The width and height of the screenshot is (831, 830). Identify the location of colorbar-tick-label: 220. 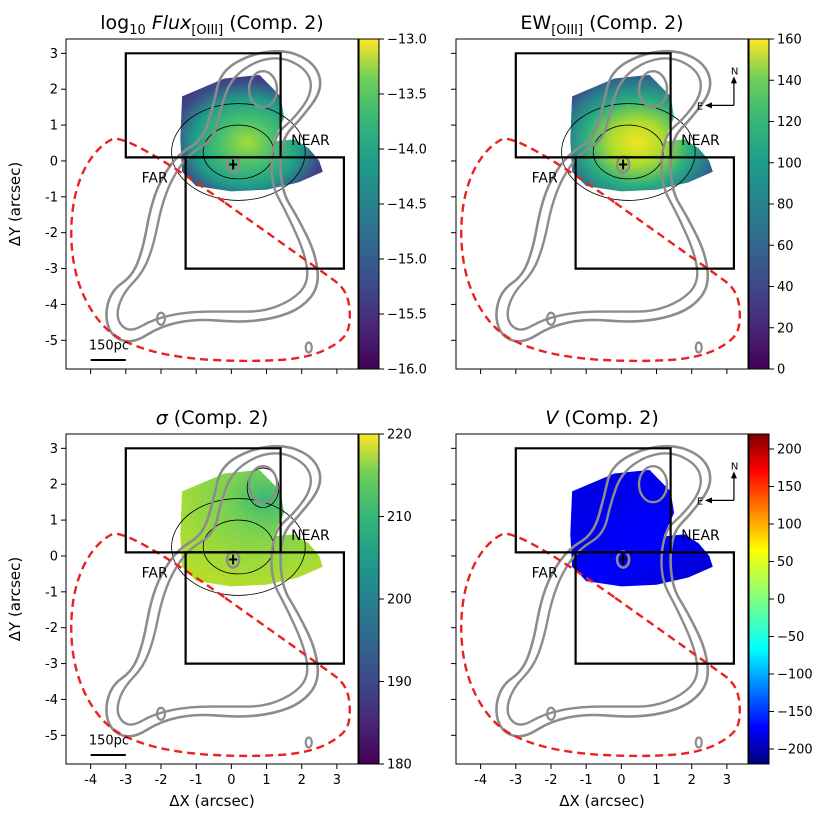
(399, 435).